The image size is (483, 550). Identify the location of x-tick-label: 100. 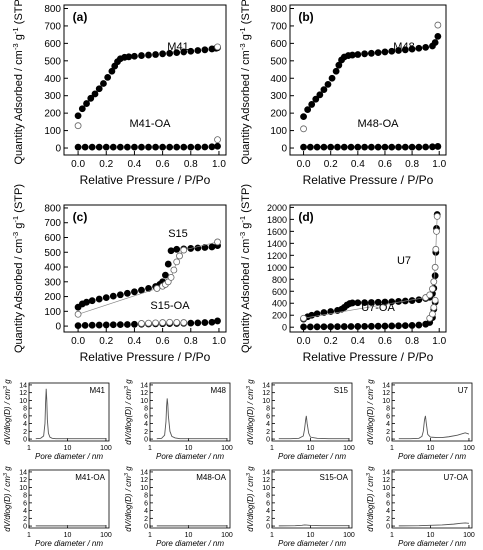
(227, 535).